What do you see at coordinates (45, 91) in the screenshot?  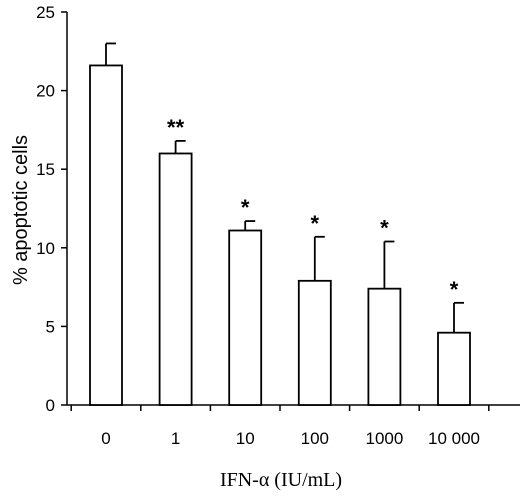 I see `y-tick-label: 20` at bounding box center [45, 91].